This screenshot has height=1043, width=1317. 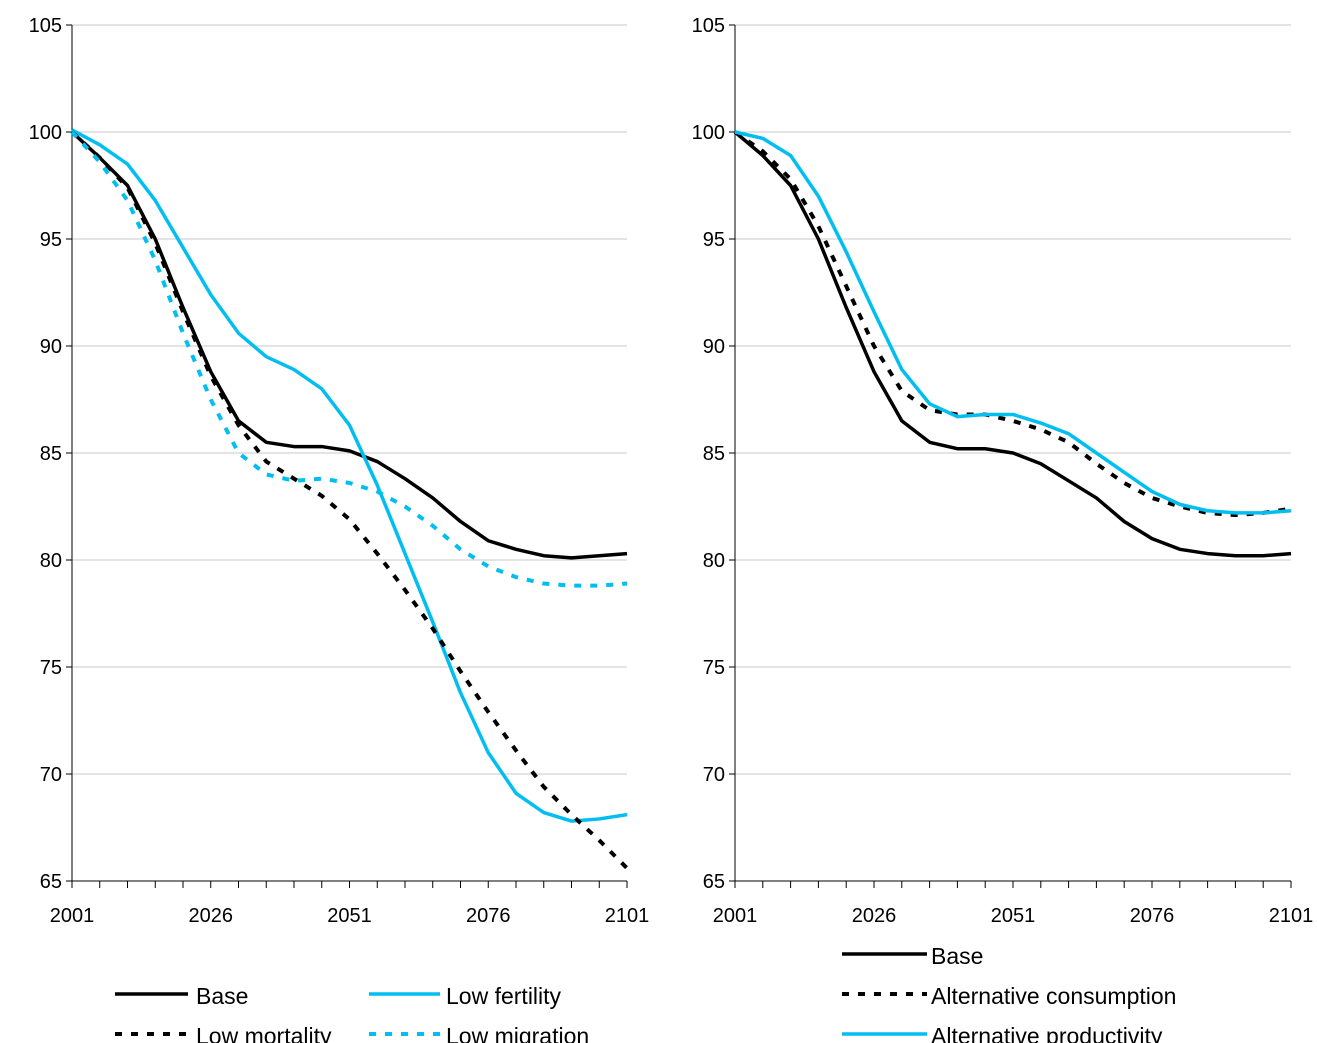 What do you see at coordinates (1053, 996) in the screenshot?
I see `legend-label-alternative-consumption: Alternative consumption` at bounding box center [1053, 996].